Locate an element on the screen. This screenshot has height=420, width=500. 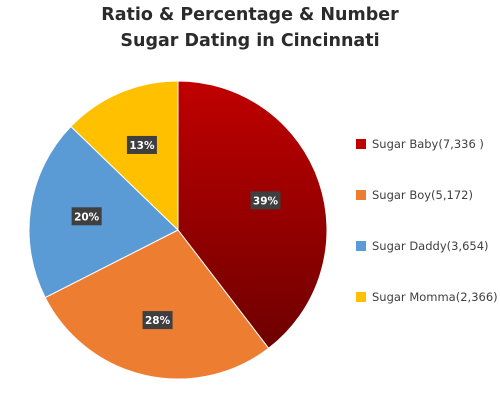
data-label-text: 13% is located at coordinates (142, 146).